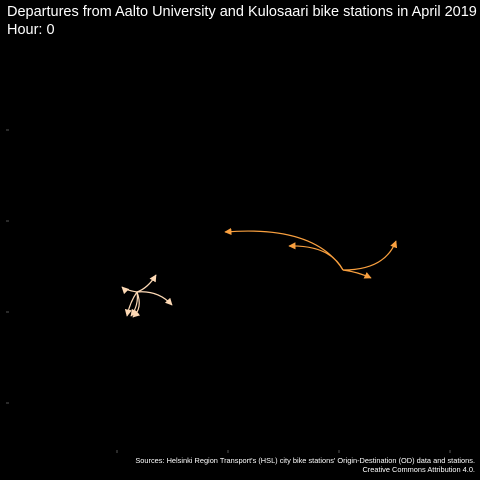 The width and height of the screenshot is (480, 480). I want to click on kulosaari-flows, so click(311, 253).